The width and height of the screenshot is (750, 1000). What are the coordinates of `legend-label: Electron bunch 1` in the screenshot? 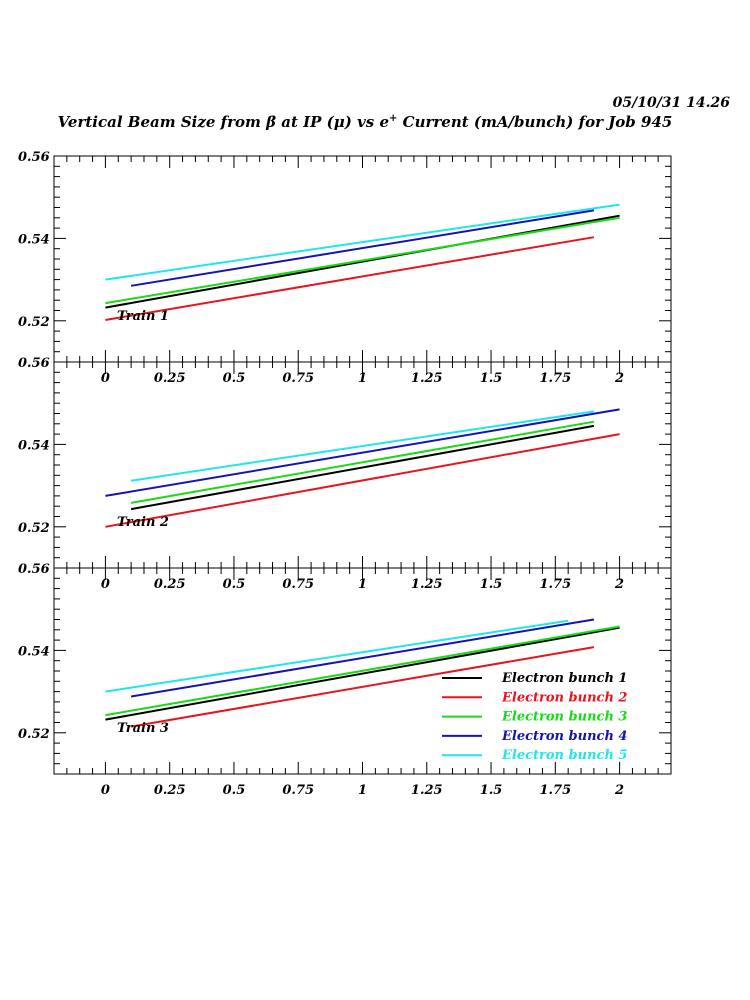 It's located at (564, 678).